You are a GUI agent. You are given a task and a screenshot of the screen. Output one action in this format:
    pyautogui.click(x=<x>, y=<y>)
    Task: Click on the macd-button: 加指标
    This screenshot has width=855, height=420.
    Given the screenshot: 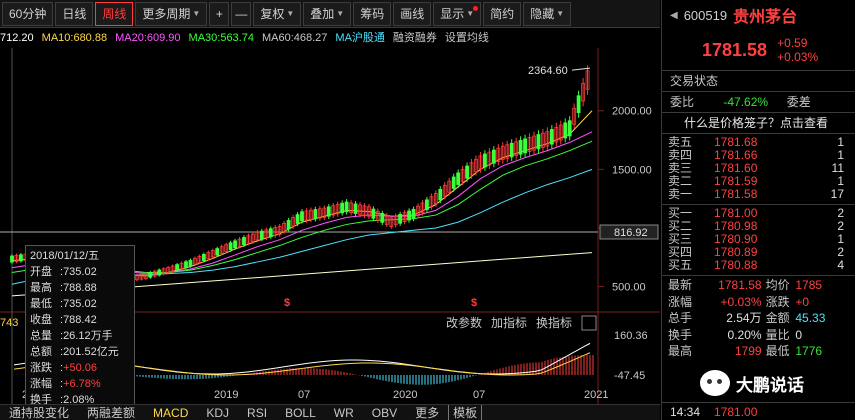 What is the action you would take?
    pyautogui.click(x=509, y=322)
    